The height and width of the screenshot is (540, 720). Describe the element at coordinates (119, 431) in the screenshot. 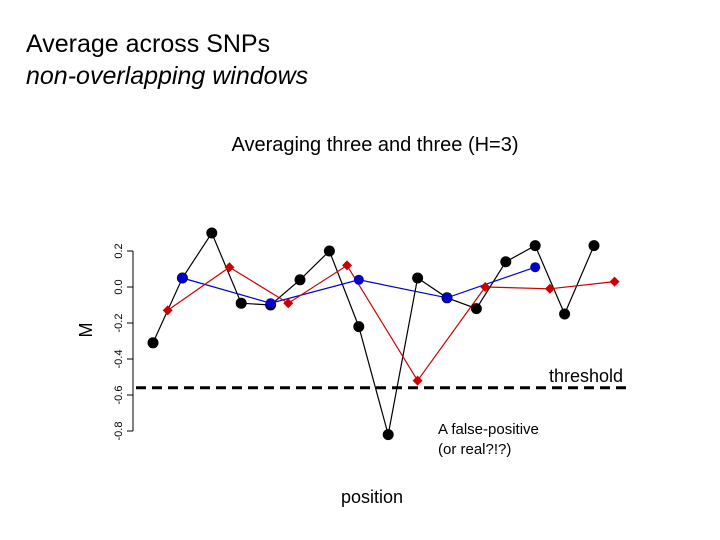

I see `y-tick-label: -0.8` at that location.